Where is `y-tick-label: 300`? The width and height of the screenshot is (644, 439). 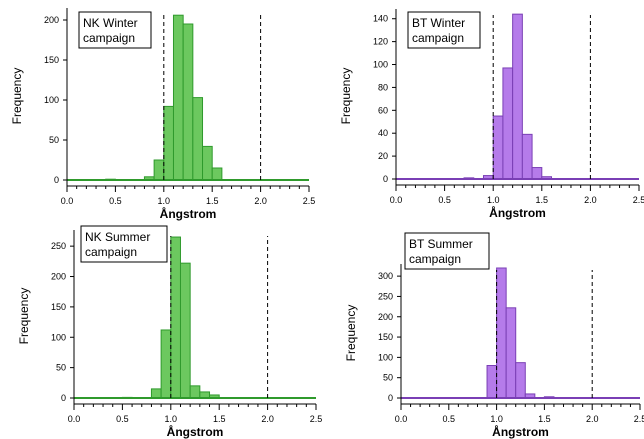
y-tick-label: 300 is located at coordinates (385, 276).